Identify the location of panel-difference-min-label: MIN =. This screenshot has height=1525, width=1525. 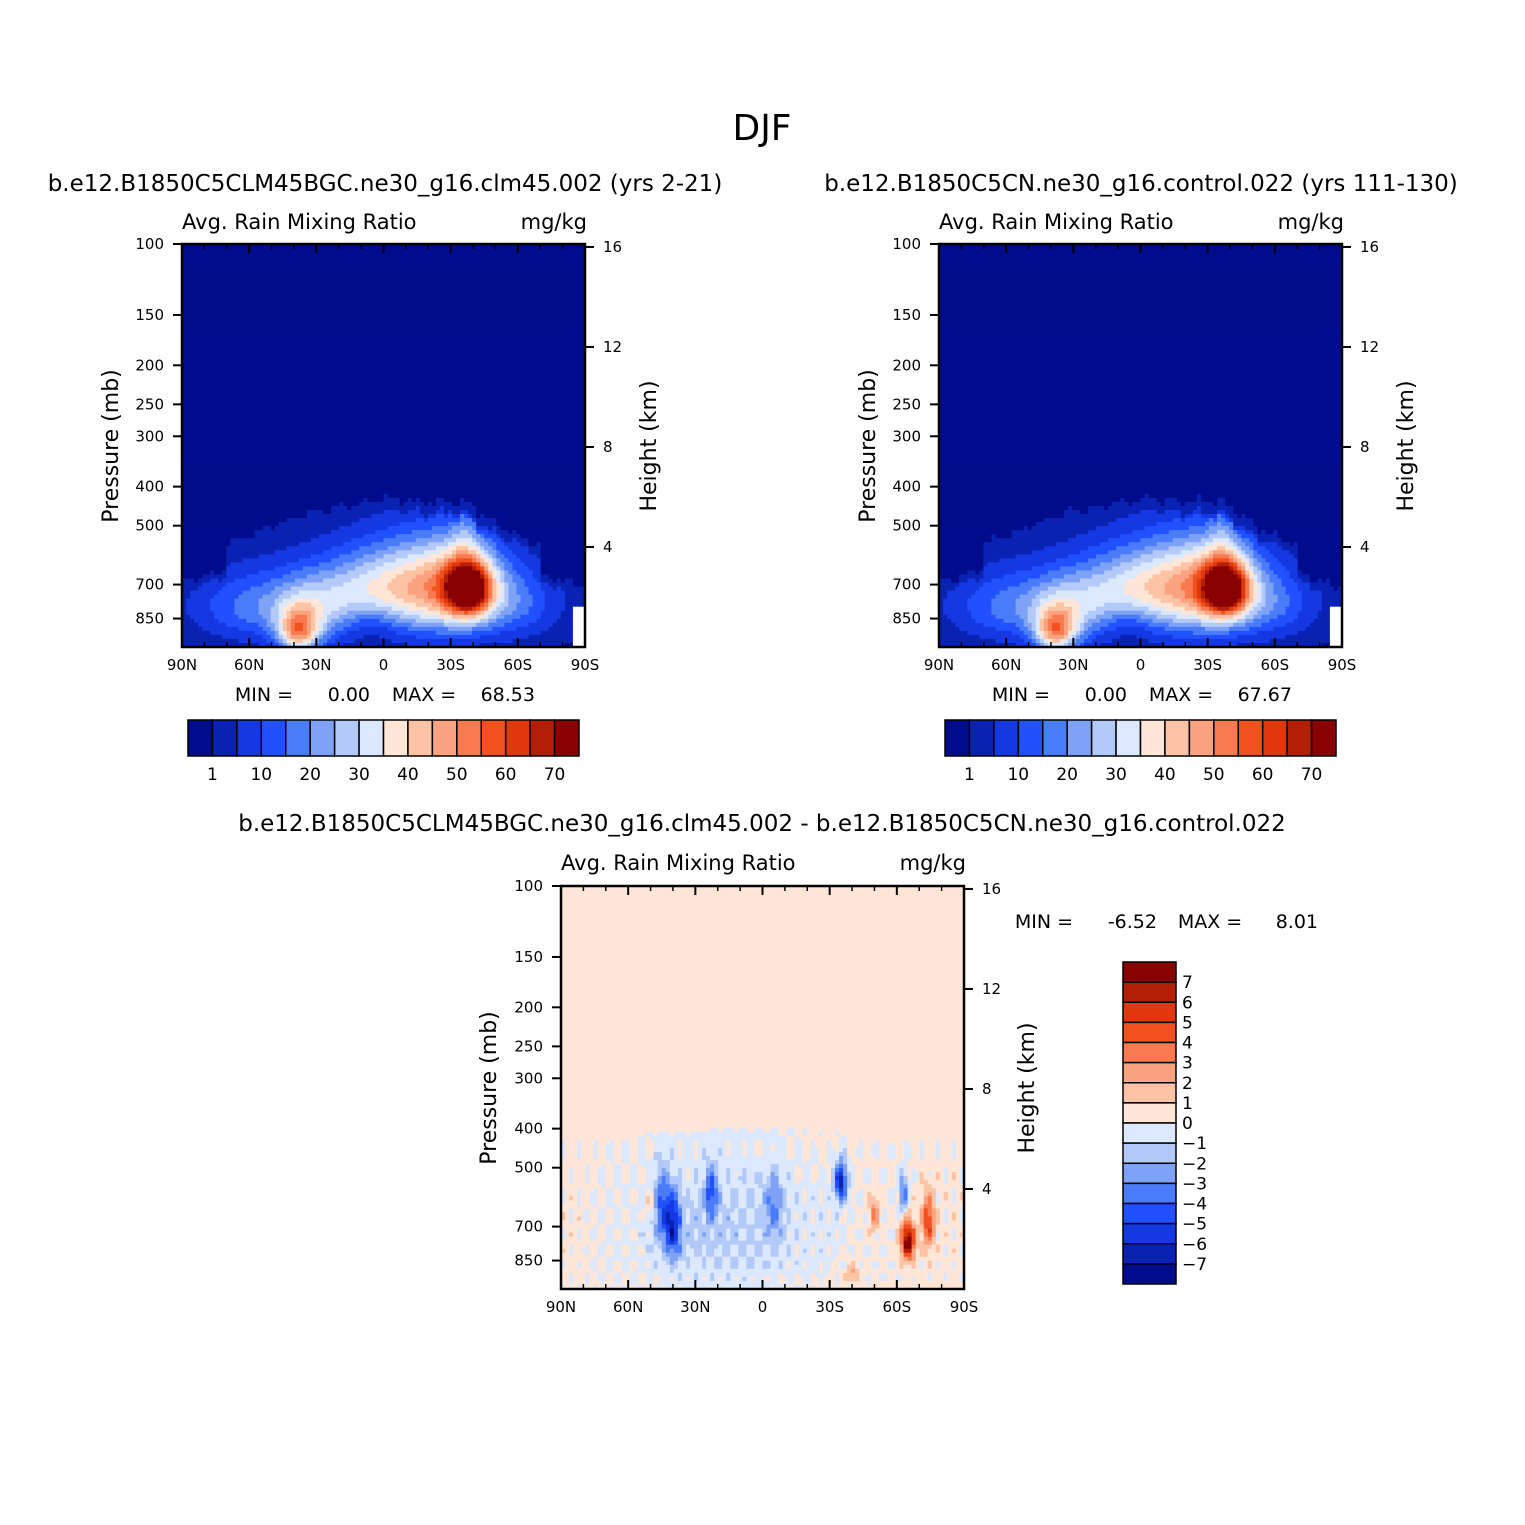
(1044, 922).